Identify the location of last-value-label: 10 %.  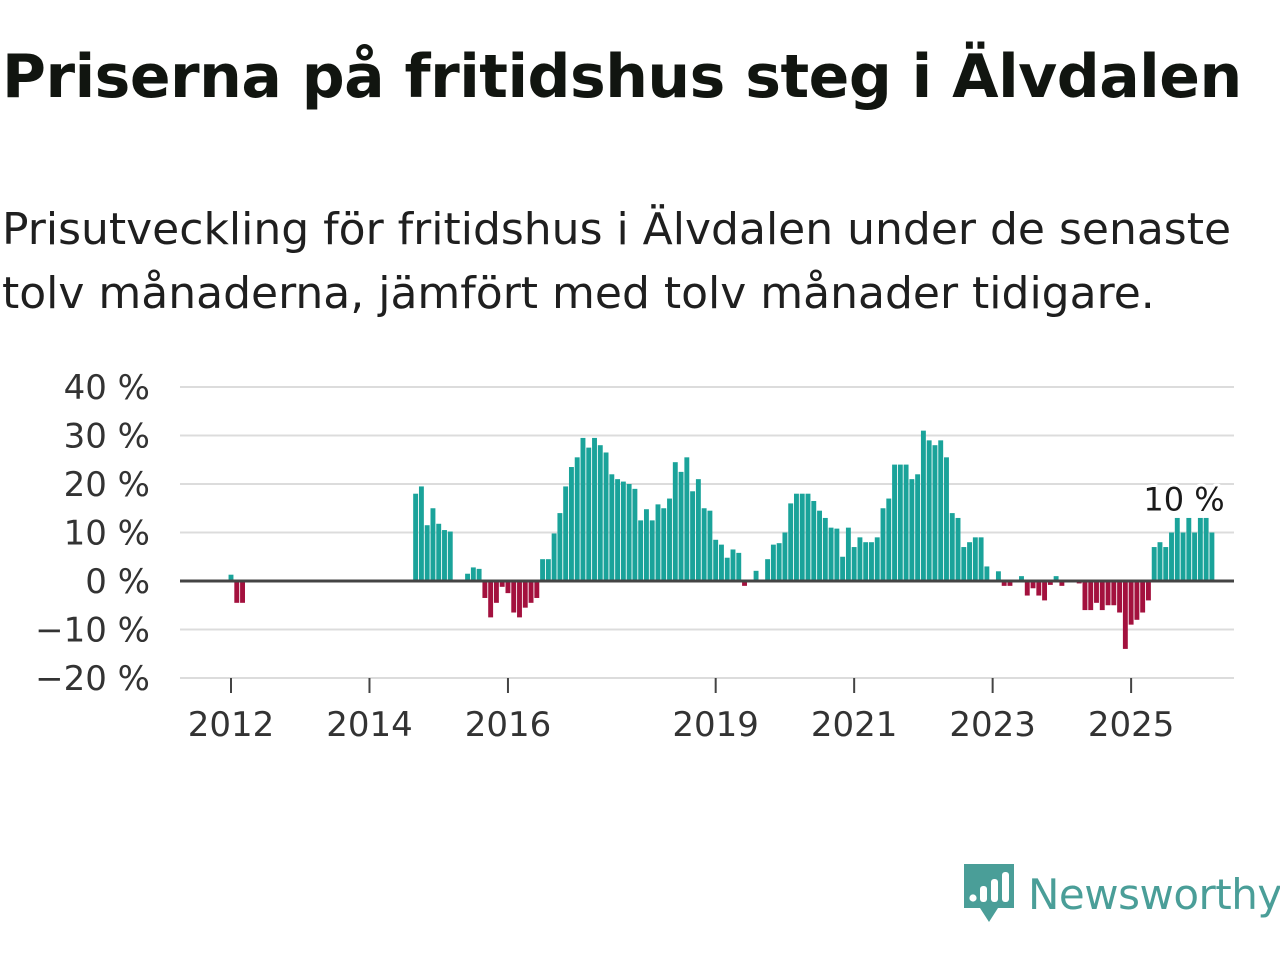
(1183, 500).